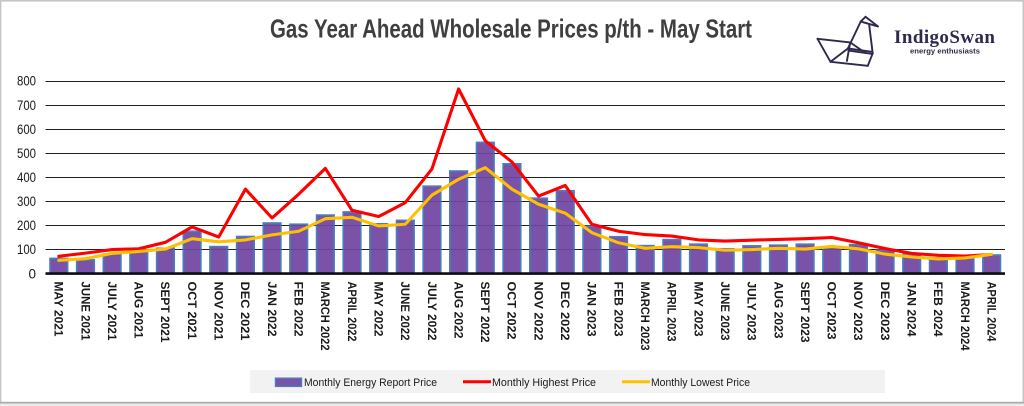  What do you see at coordinates (244, 312) in the screenshot?
I see `svg-text: DEC 2021` at bounding box center [244, 312].